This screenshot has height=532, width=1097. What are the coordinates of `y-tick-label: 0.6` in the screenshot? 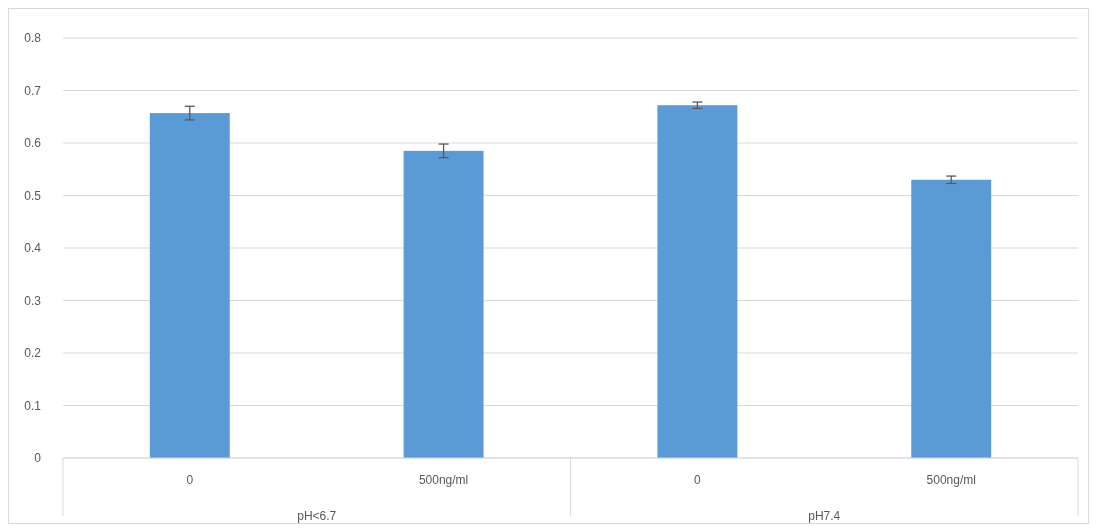 It's located at (33, 143).